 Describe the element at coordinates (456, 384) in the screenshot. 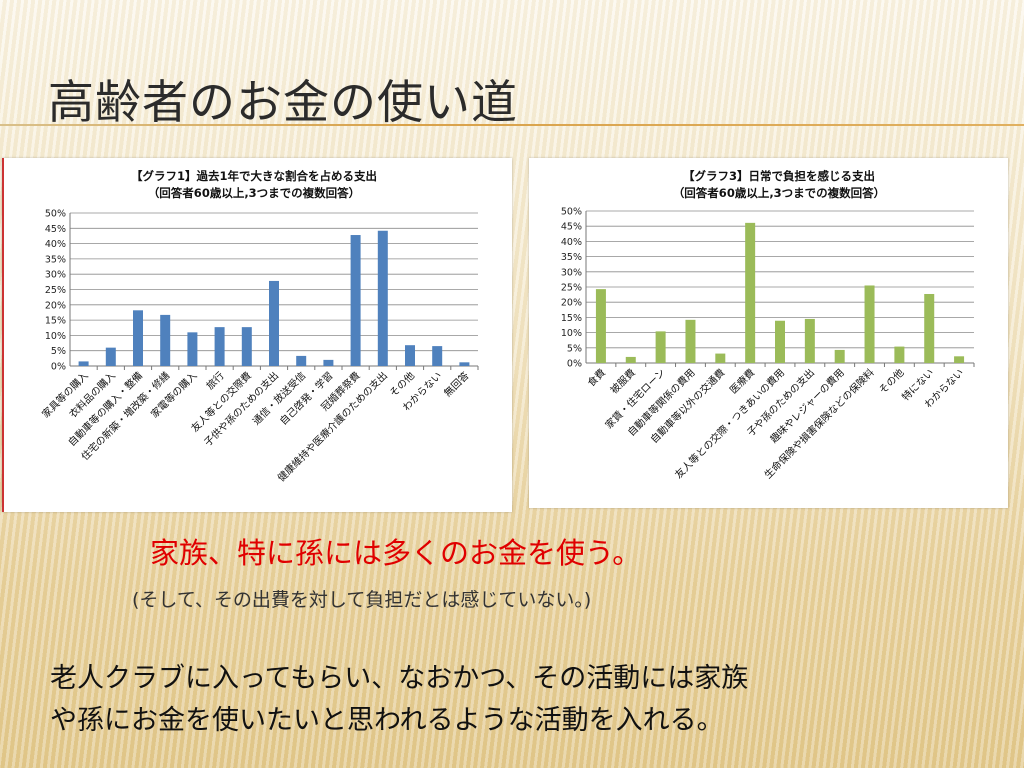

I see `category-label: 無回答` at that location.